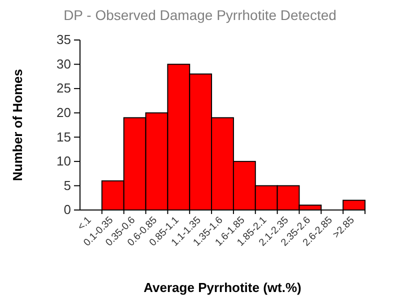  I want to click on y-tick-label: 30, so click(63, 64).